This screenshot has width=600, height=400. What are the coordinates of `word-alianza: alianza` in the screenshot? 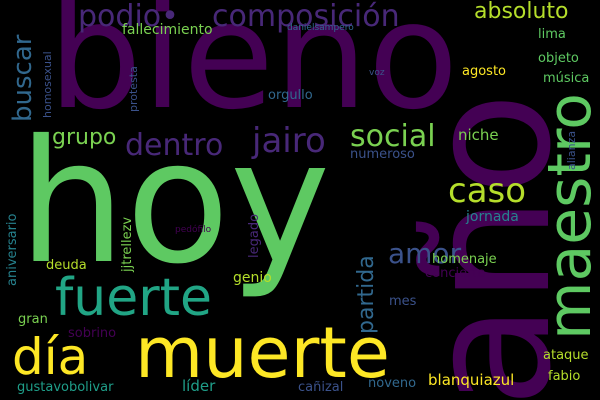 It's located at (571, 150).